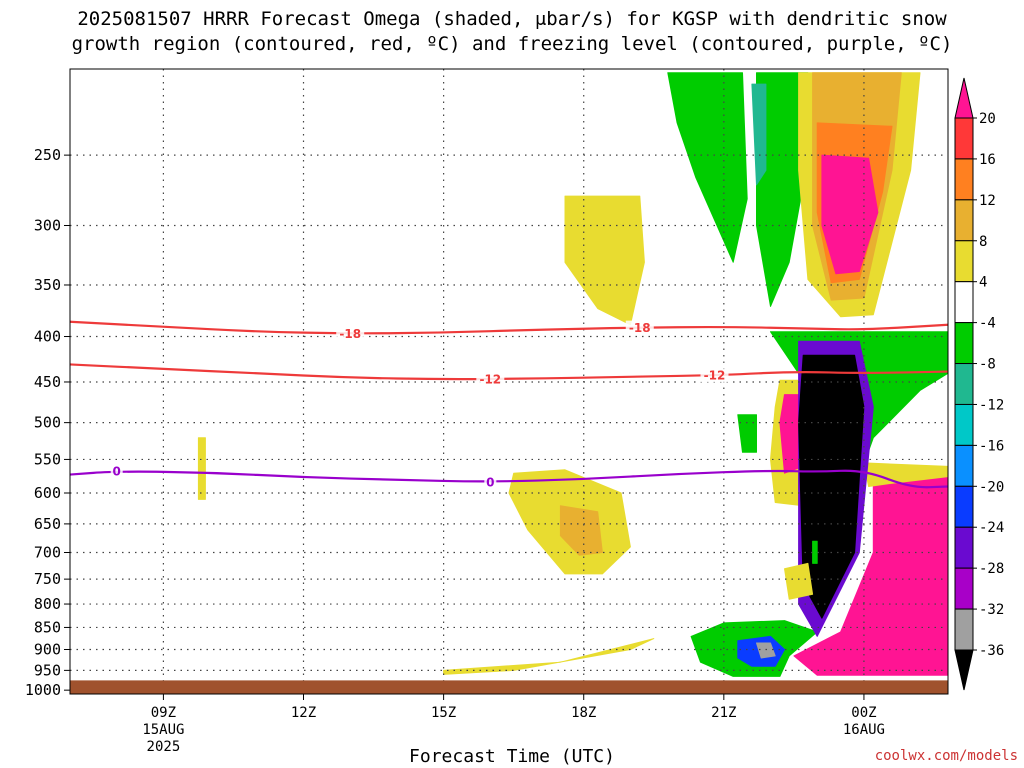 The height and width of the screenshot is (768, 1024). I want to click on ytick-label-650: 650, so click(47, 524).